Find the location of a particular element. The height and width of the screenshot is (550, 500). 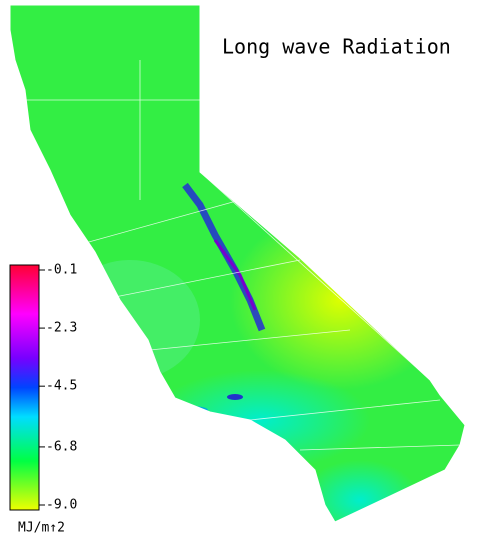

legend-tick-label: -9.0 is located at coordinates (61, 505).